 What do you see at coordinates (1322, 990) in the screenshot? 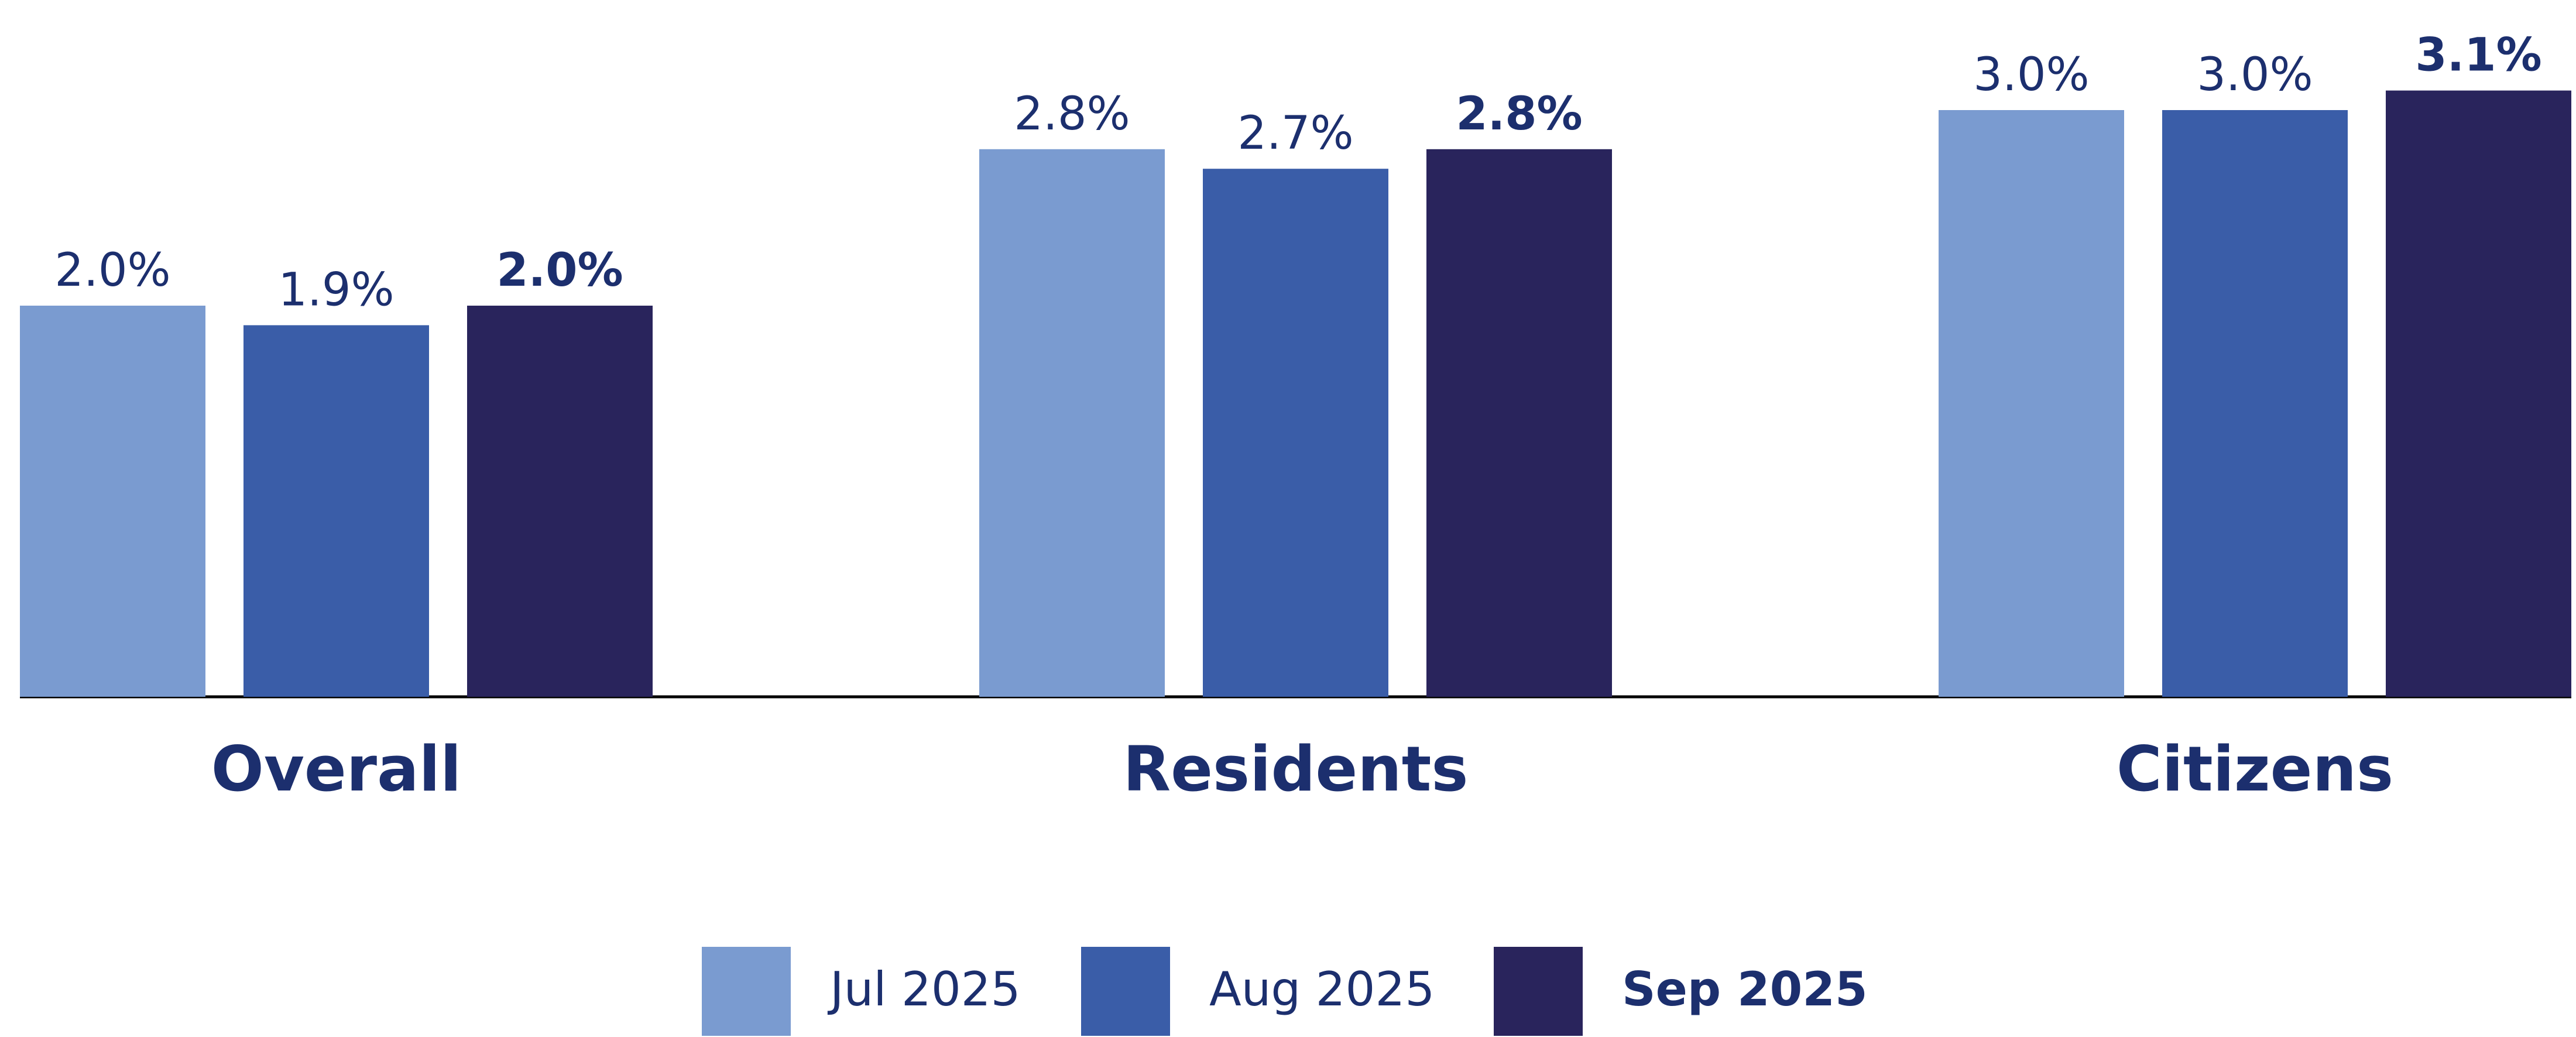
I see `legend-label: Aug 2025` at bounding box center [1322, 990].